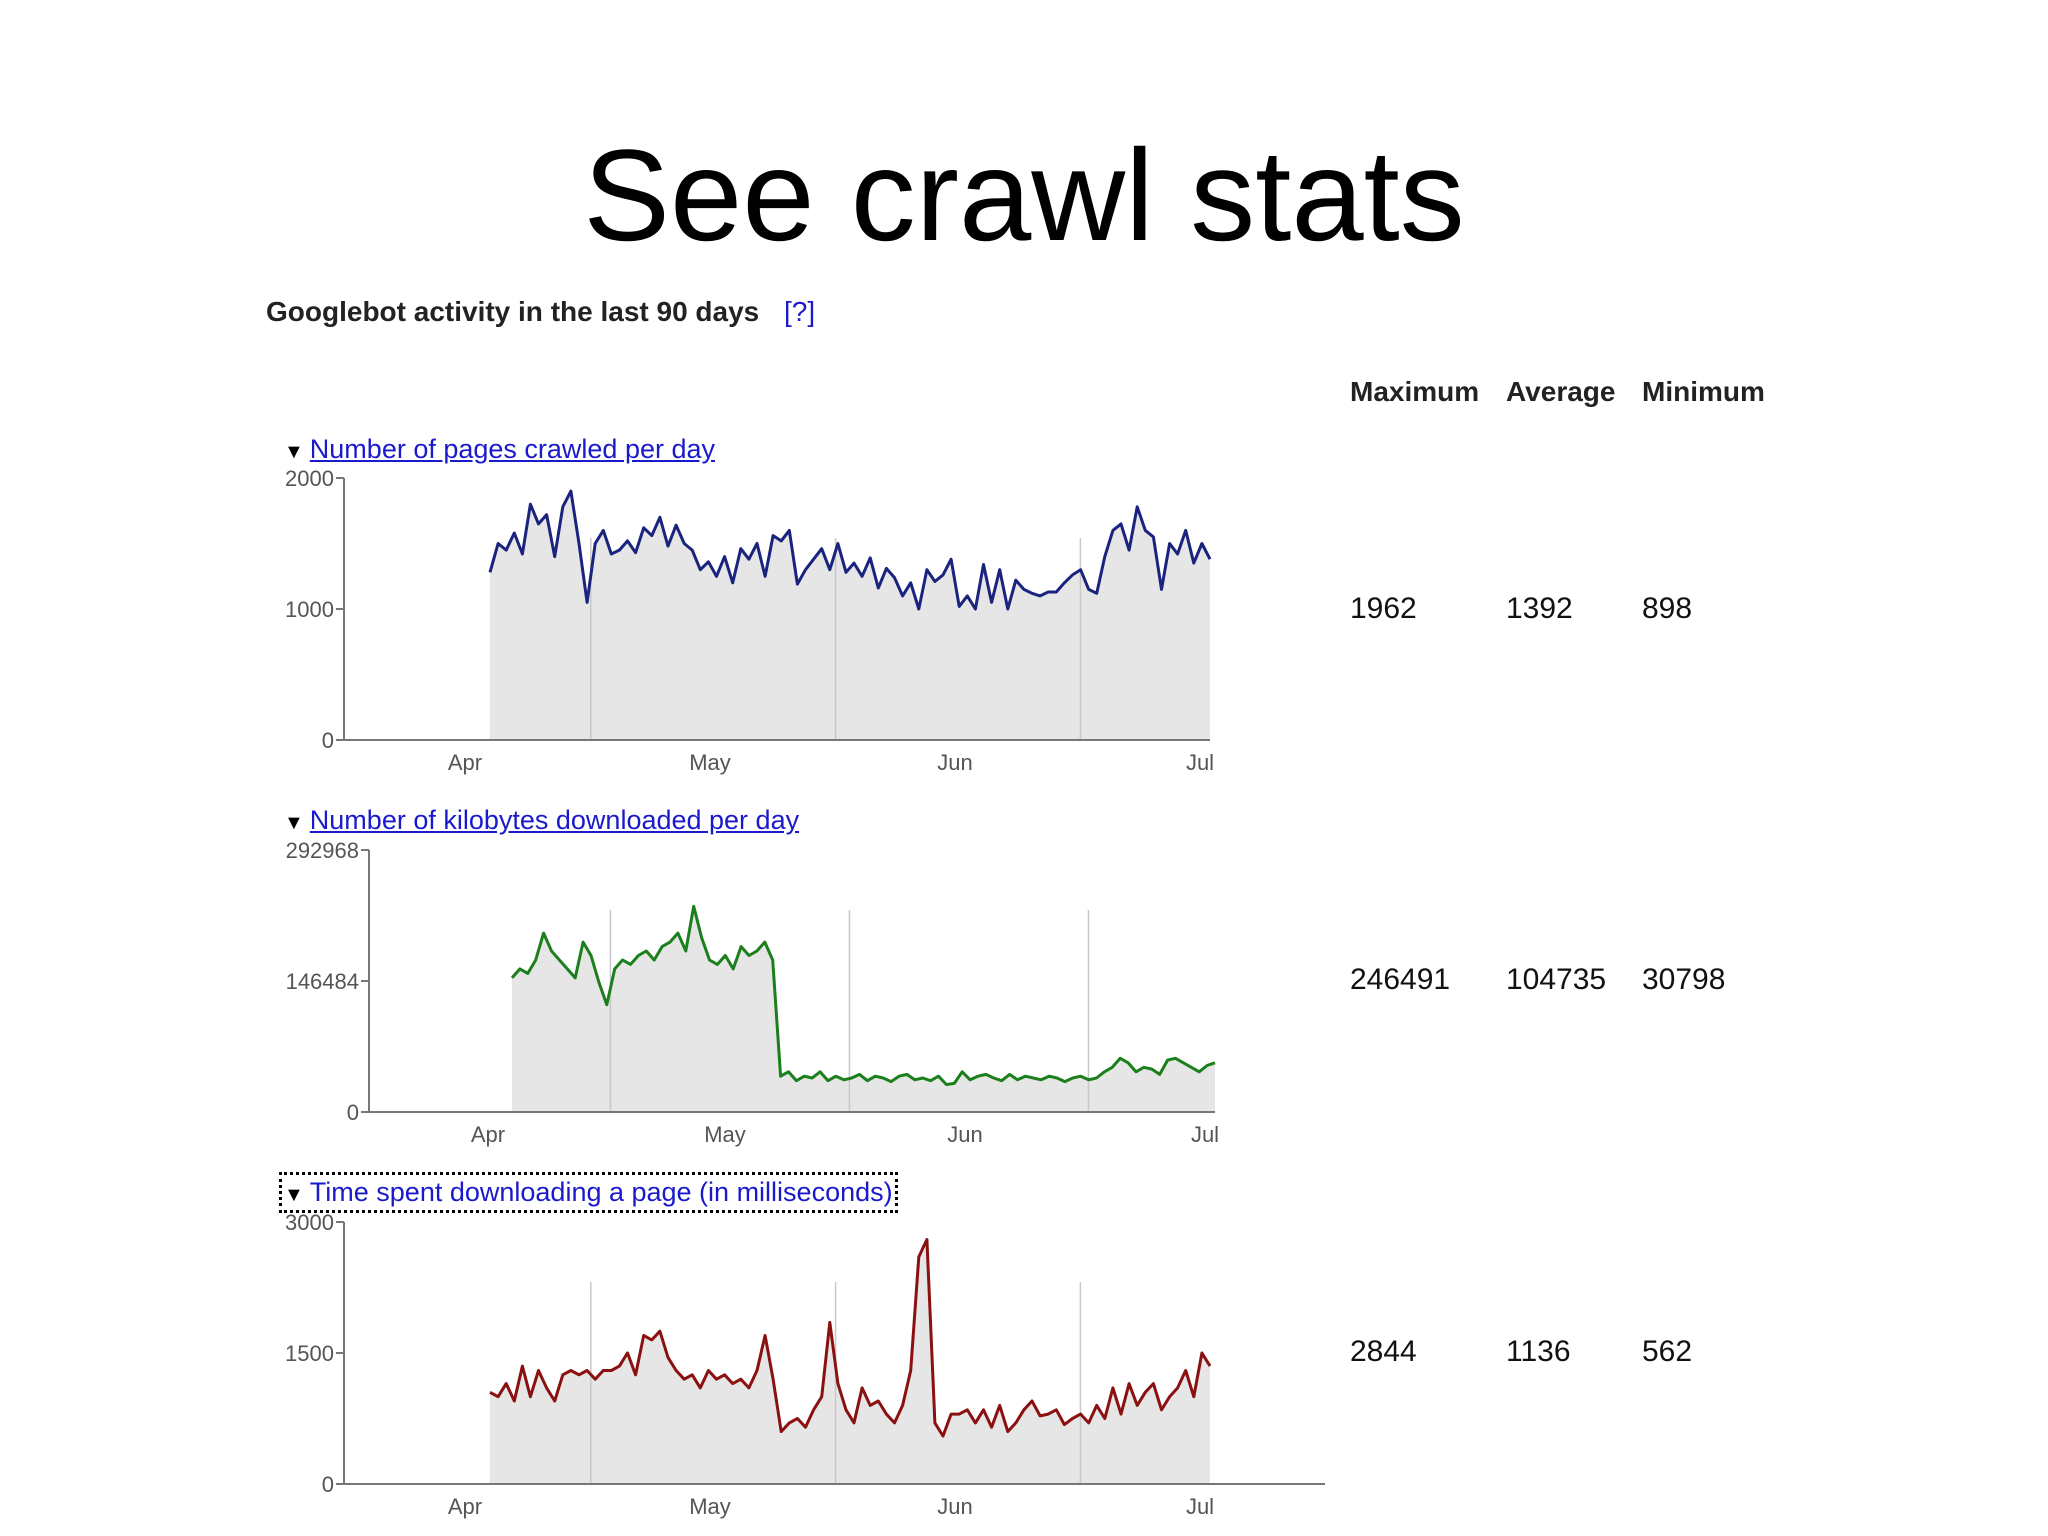  Describe the element at coordinates (1383, 608) in the screenshot. I see `stat-pages-maximum: 1962` at that location.